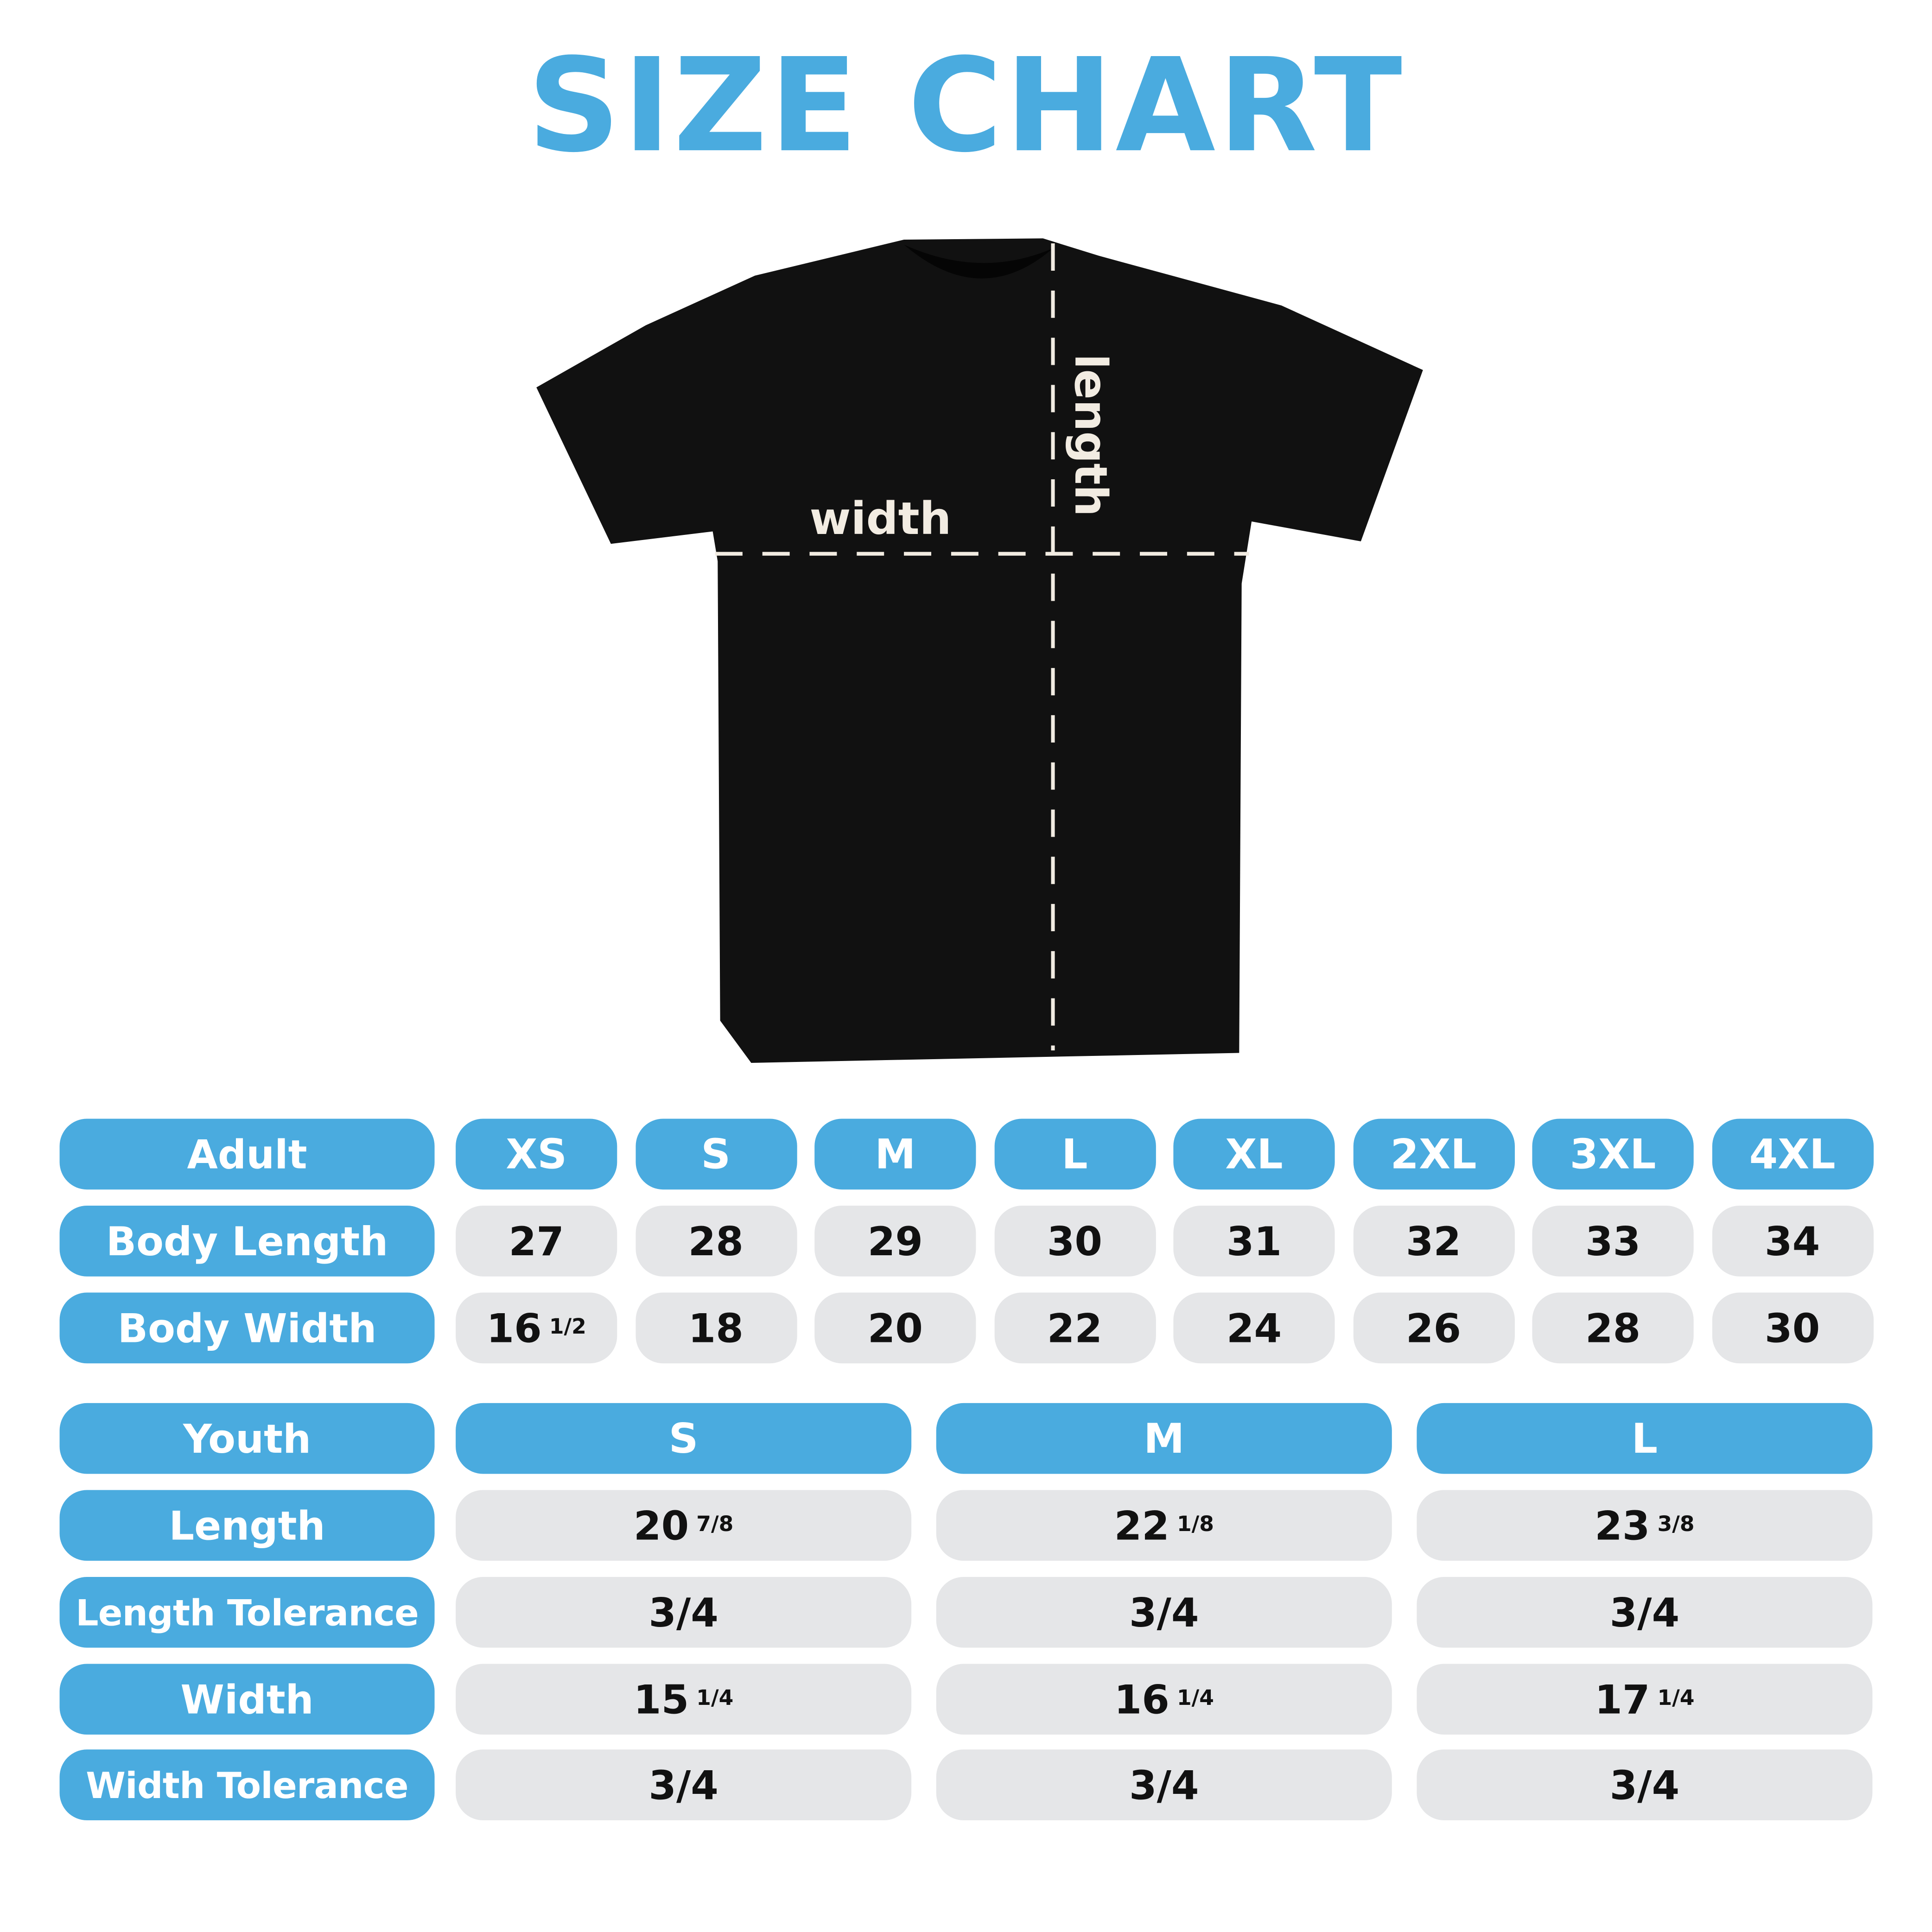 The height and width of the screenshot is (1932, 1932). I want to click on table-cell: 22 1/8, so click(1164, 1525).